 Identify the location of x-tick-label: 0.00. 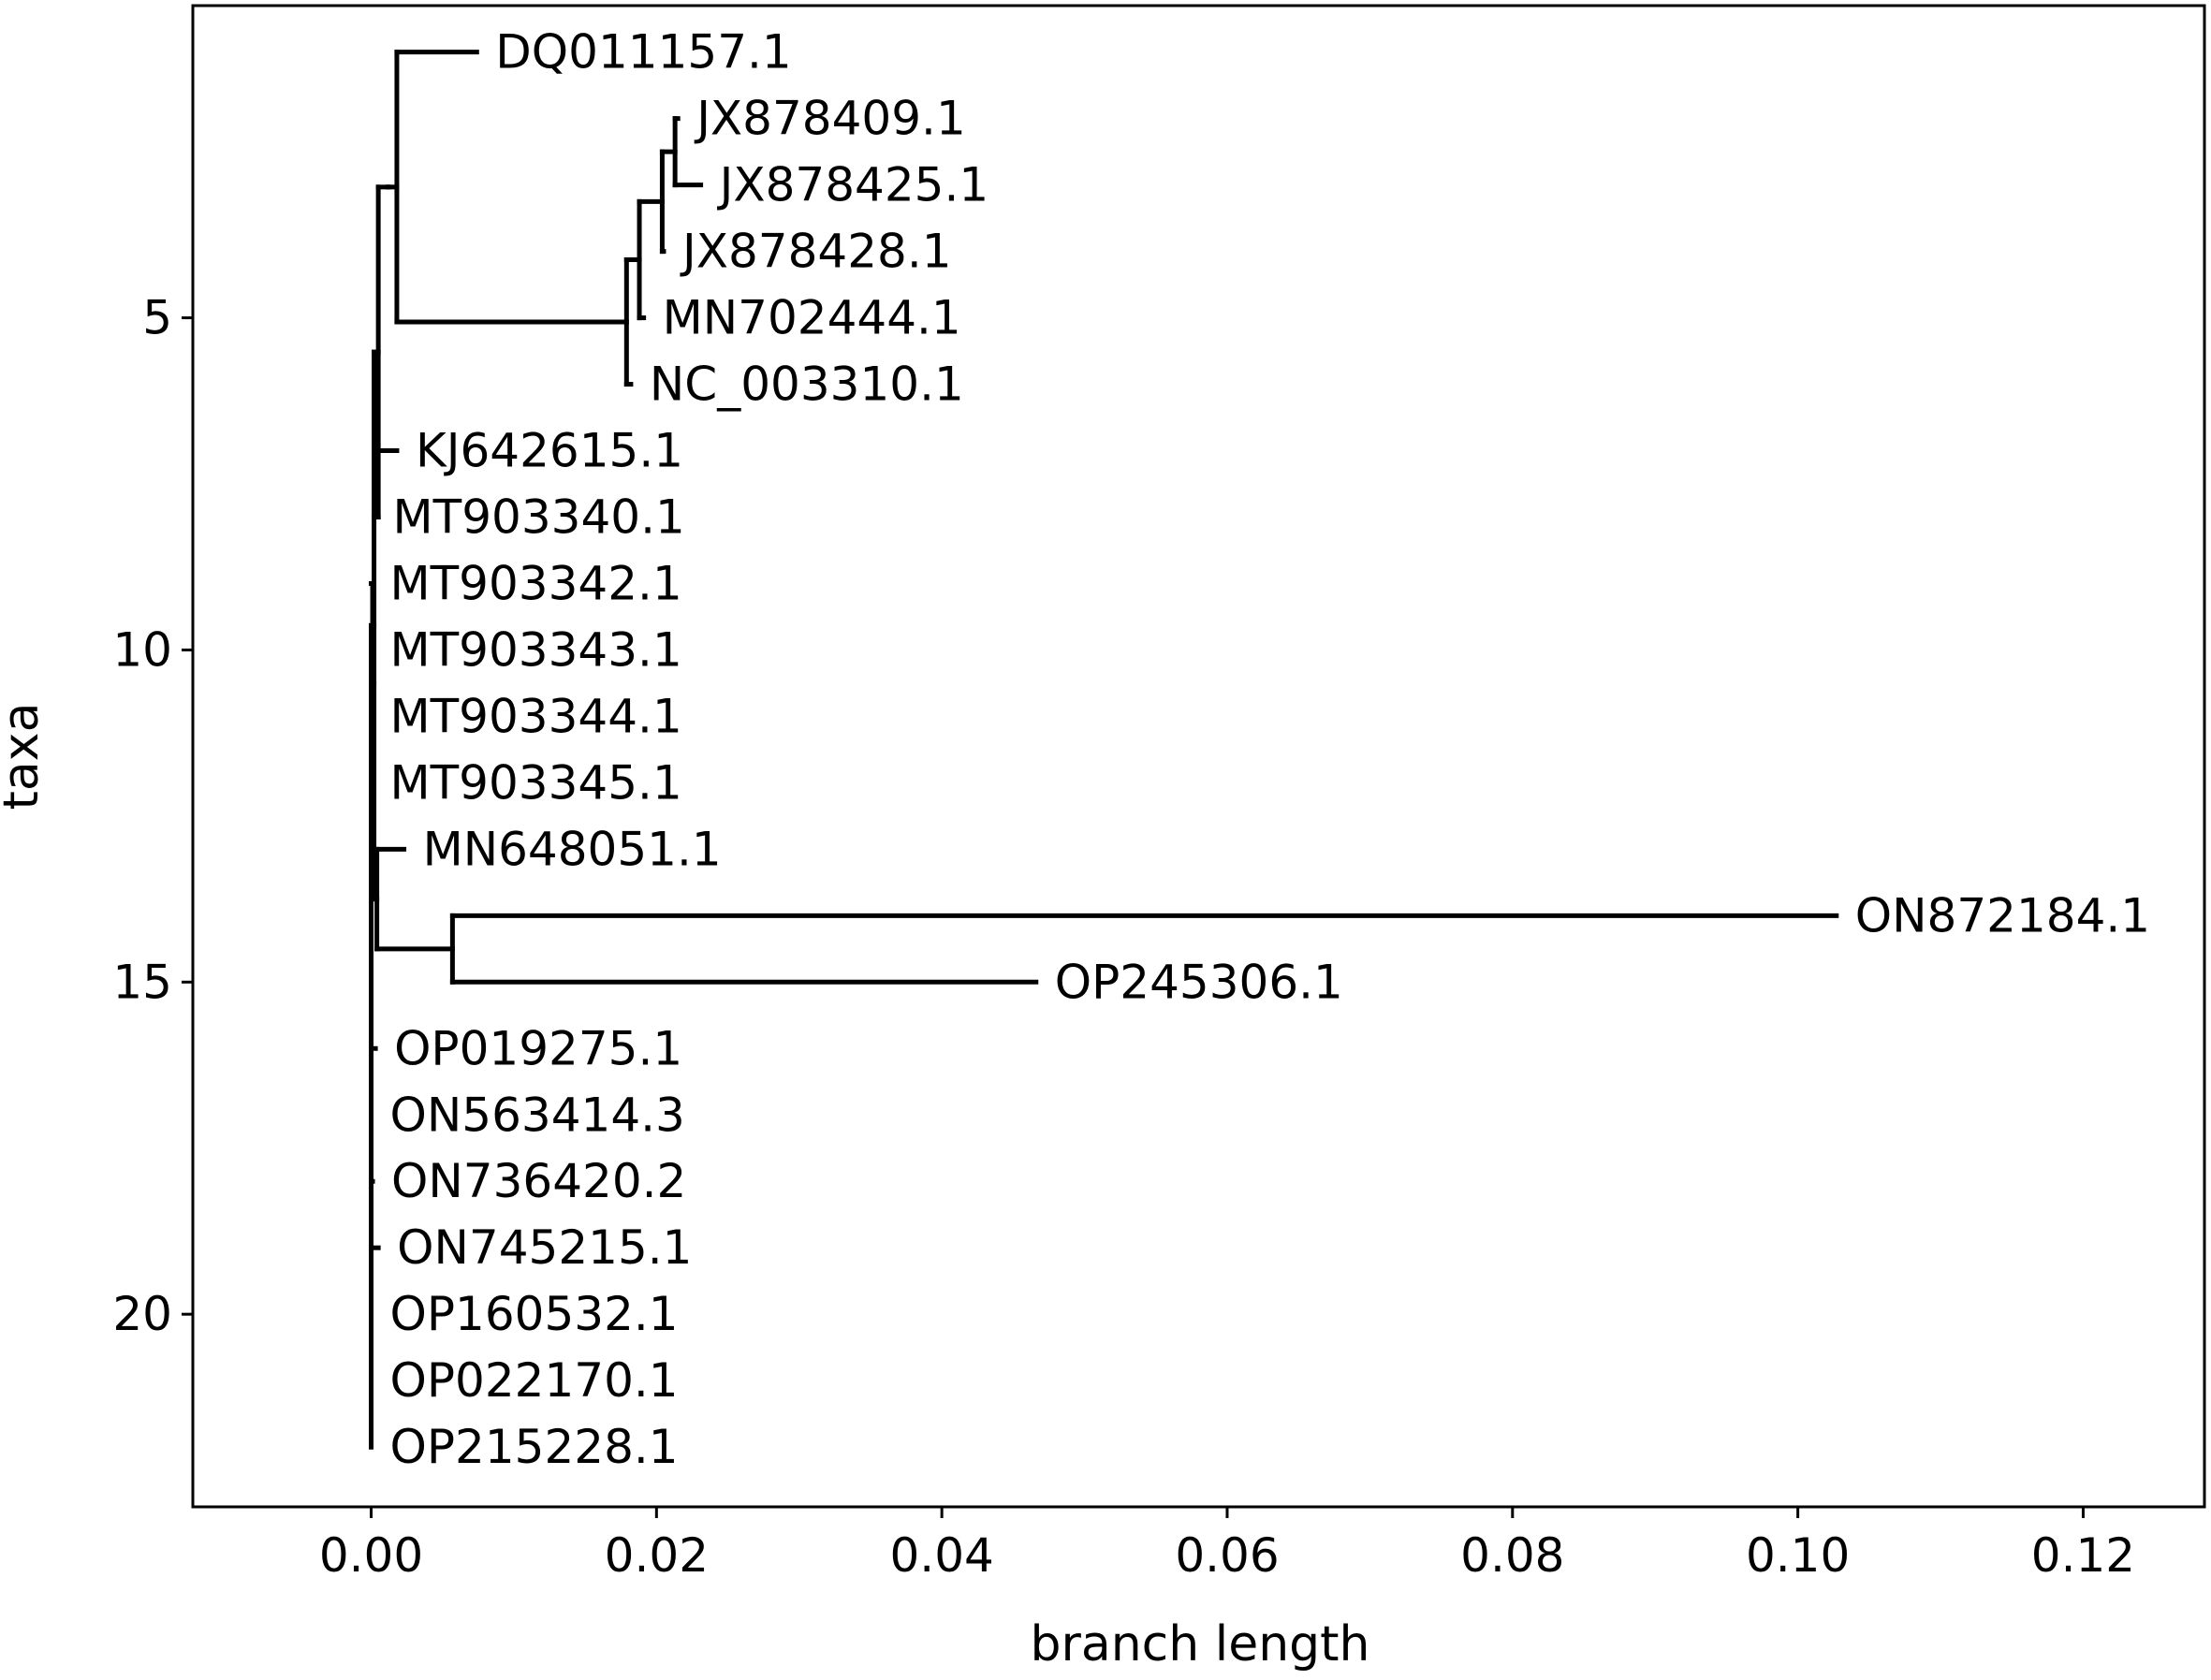
(371, 1555).